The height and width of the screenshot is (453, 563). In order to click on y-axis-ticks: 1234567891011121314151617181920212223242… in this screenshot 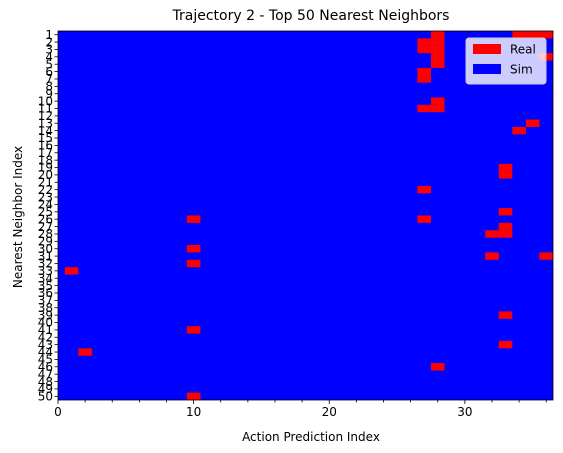, I will do `click(48, 216)`.